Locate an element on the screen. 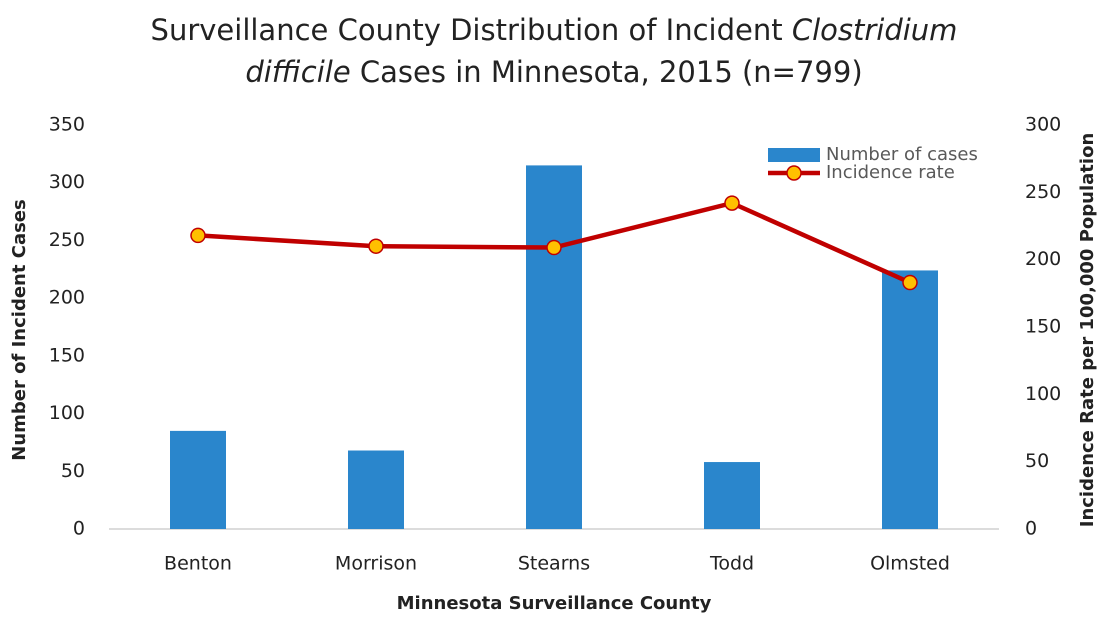 This screenshot has width=1109, height=618. y-tick-label: 250 is located at coordinates (67, 240).